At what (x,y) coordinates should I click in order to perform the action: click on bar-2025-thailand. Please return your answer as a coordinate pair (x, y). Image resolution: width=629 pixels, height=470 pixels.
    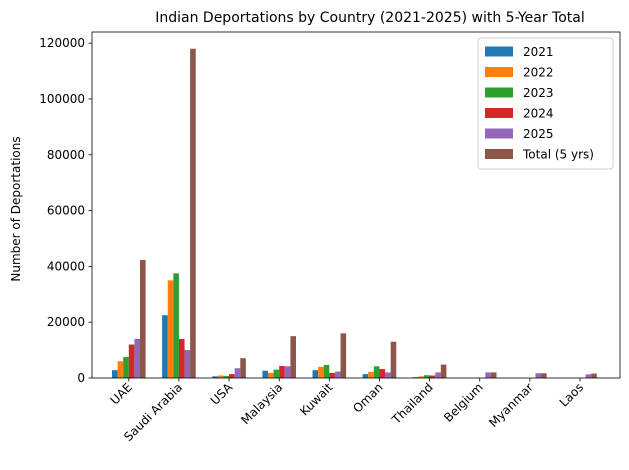
    Looking at the image, I should click on (438, 375).